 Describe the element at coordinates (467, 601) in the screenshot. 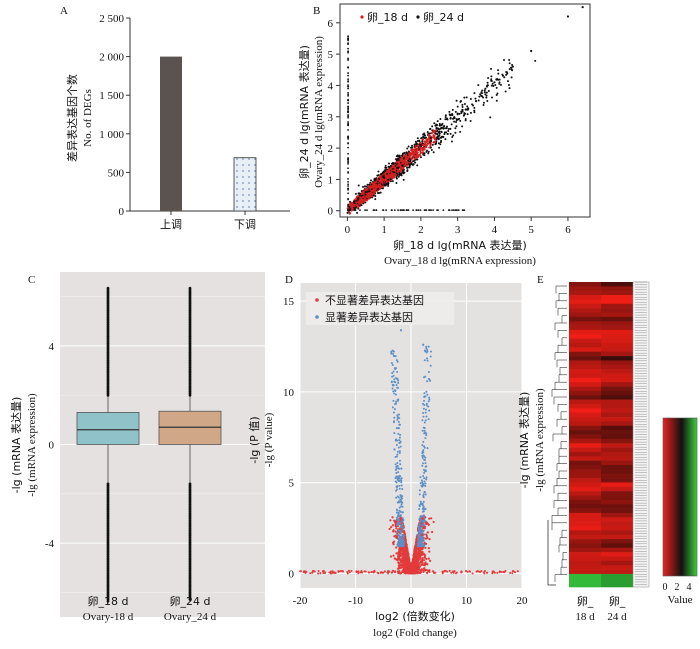

I see `d-xtick-label: 10` at that location.